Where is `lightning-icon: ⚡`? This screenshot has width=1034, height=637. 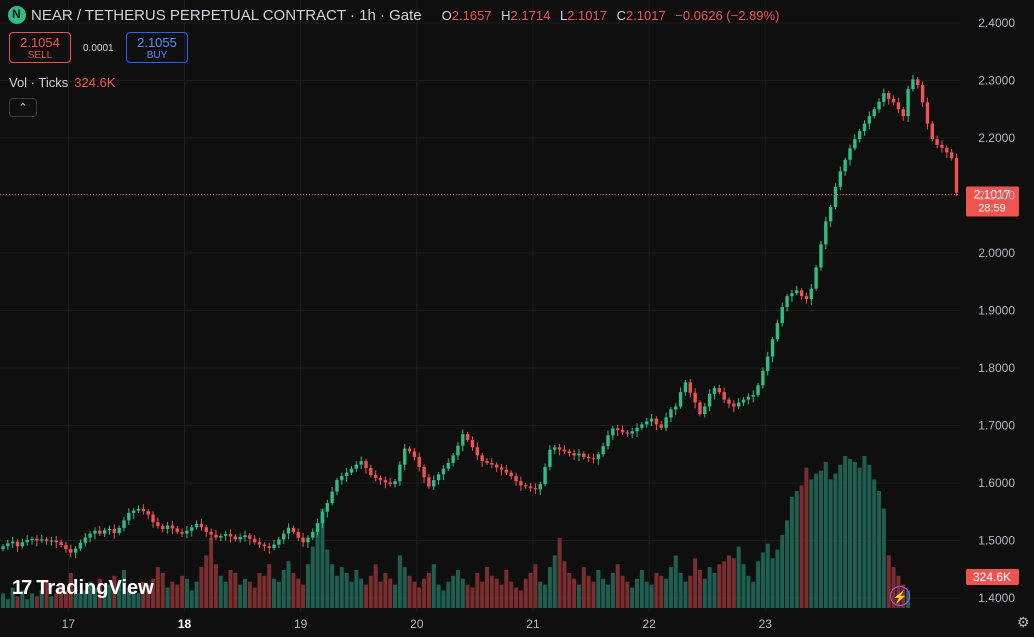 lightning-icon: ⚡ is located at coordinates (900, 596).